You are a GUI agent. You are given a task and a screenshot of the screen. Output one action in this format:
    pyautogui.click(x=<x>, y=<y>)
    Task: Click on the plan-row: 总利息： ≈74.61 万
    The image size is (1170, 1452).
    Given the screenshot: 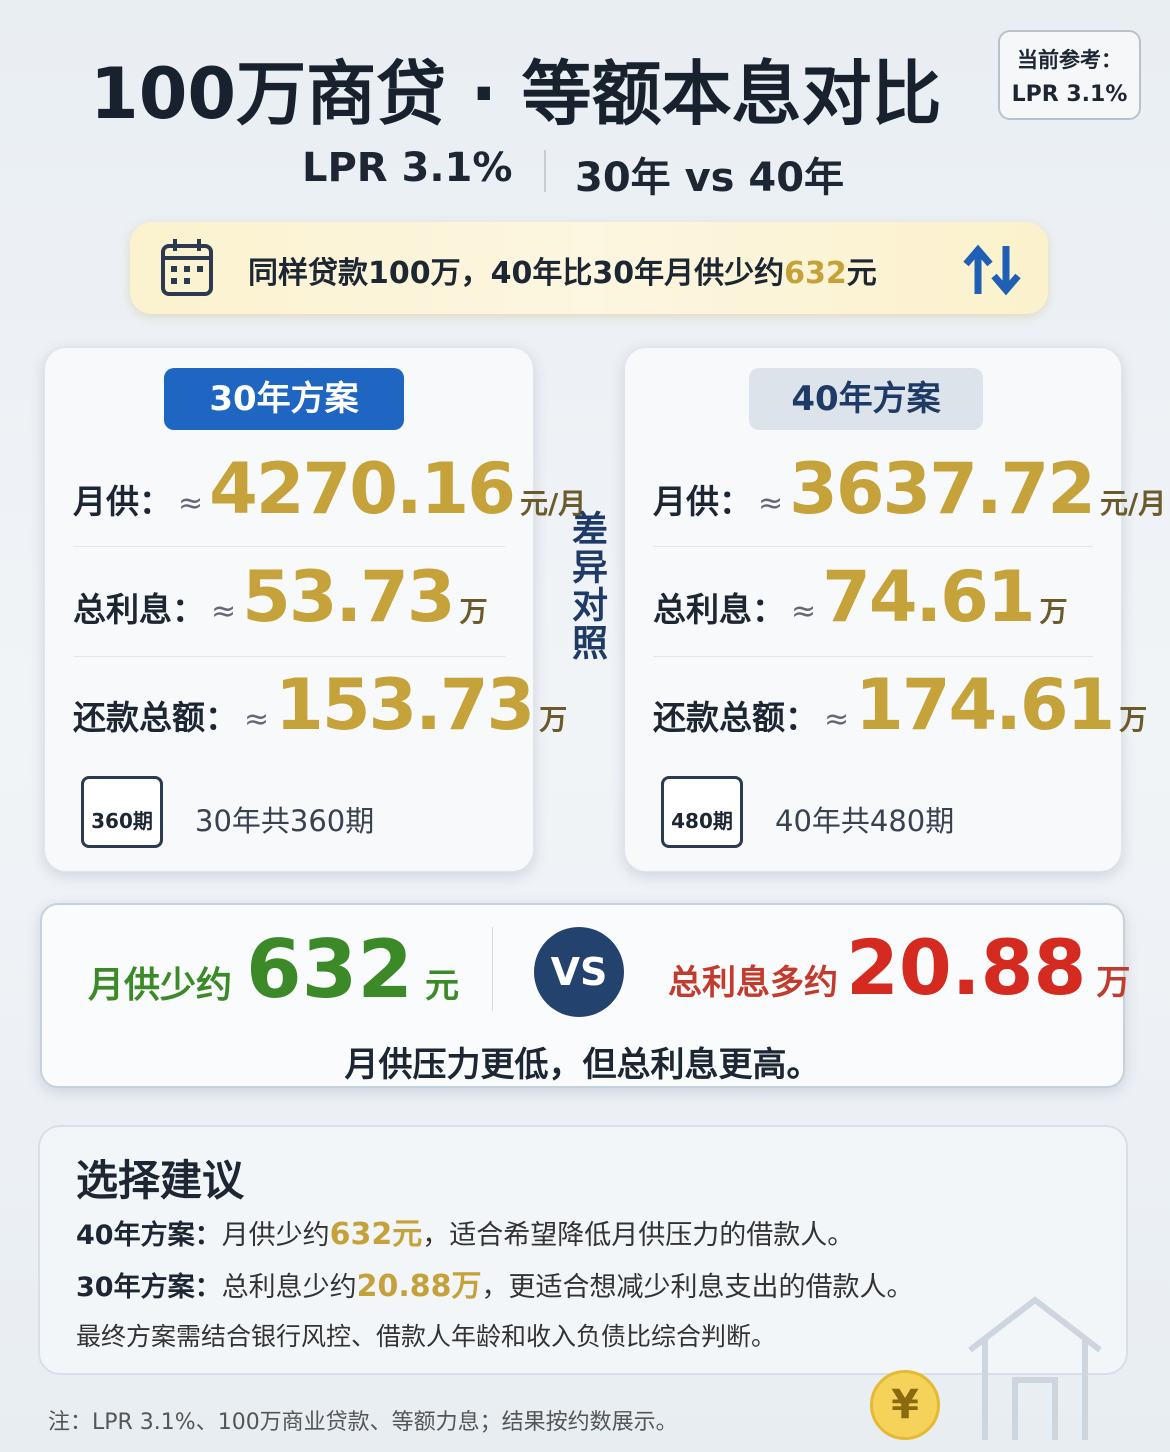 What is the action you would take?
    pyautogui.click(x=860, y=597)
    